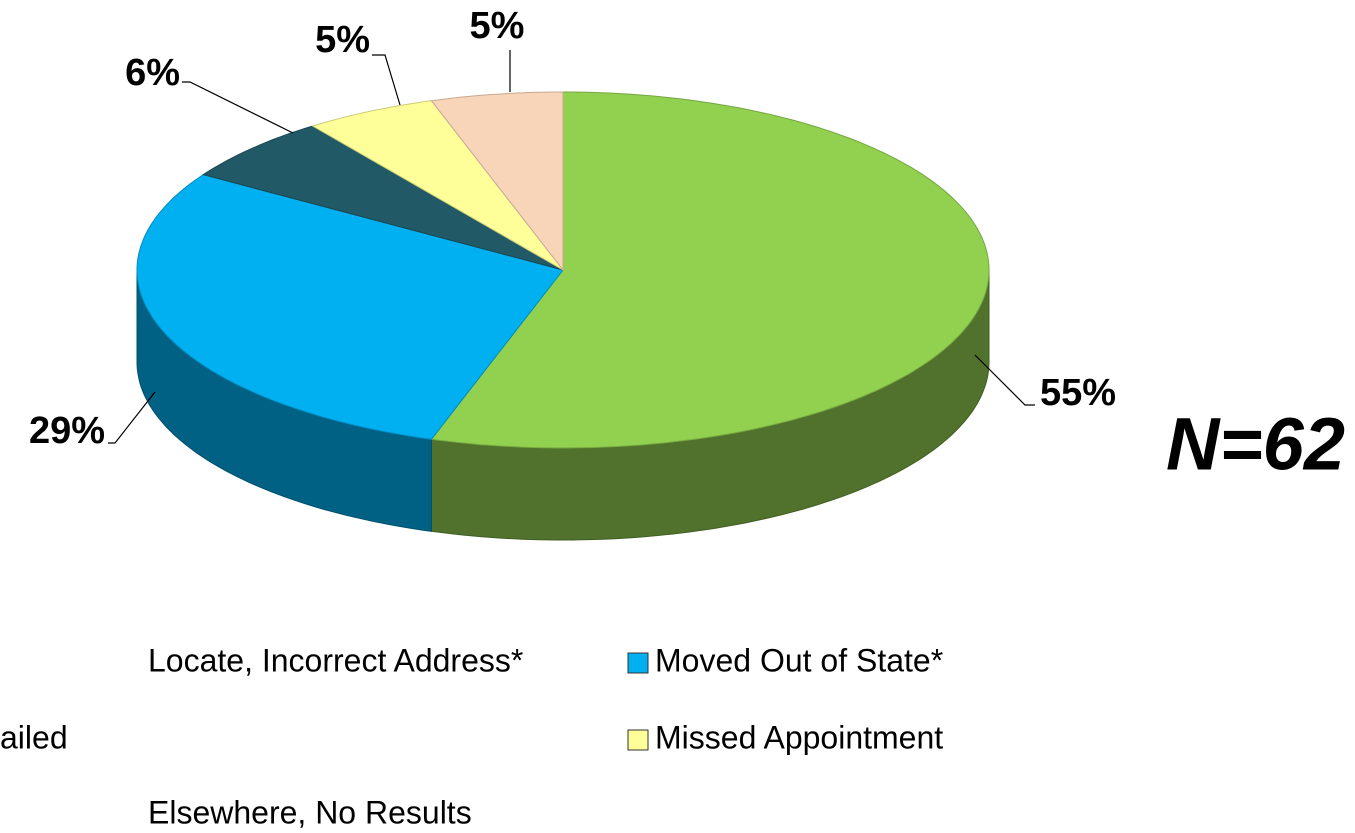 This screenshot has height=833, width=1355. What do you see at coordinates (799, 737) in the screenshot?
I see `legend-label: Missed Appointment` at bounding box center [799, 737].